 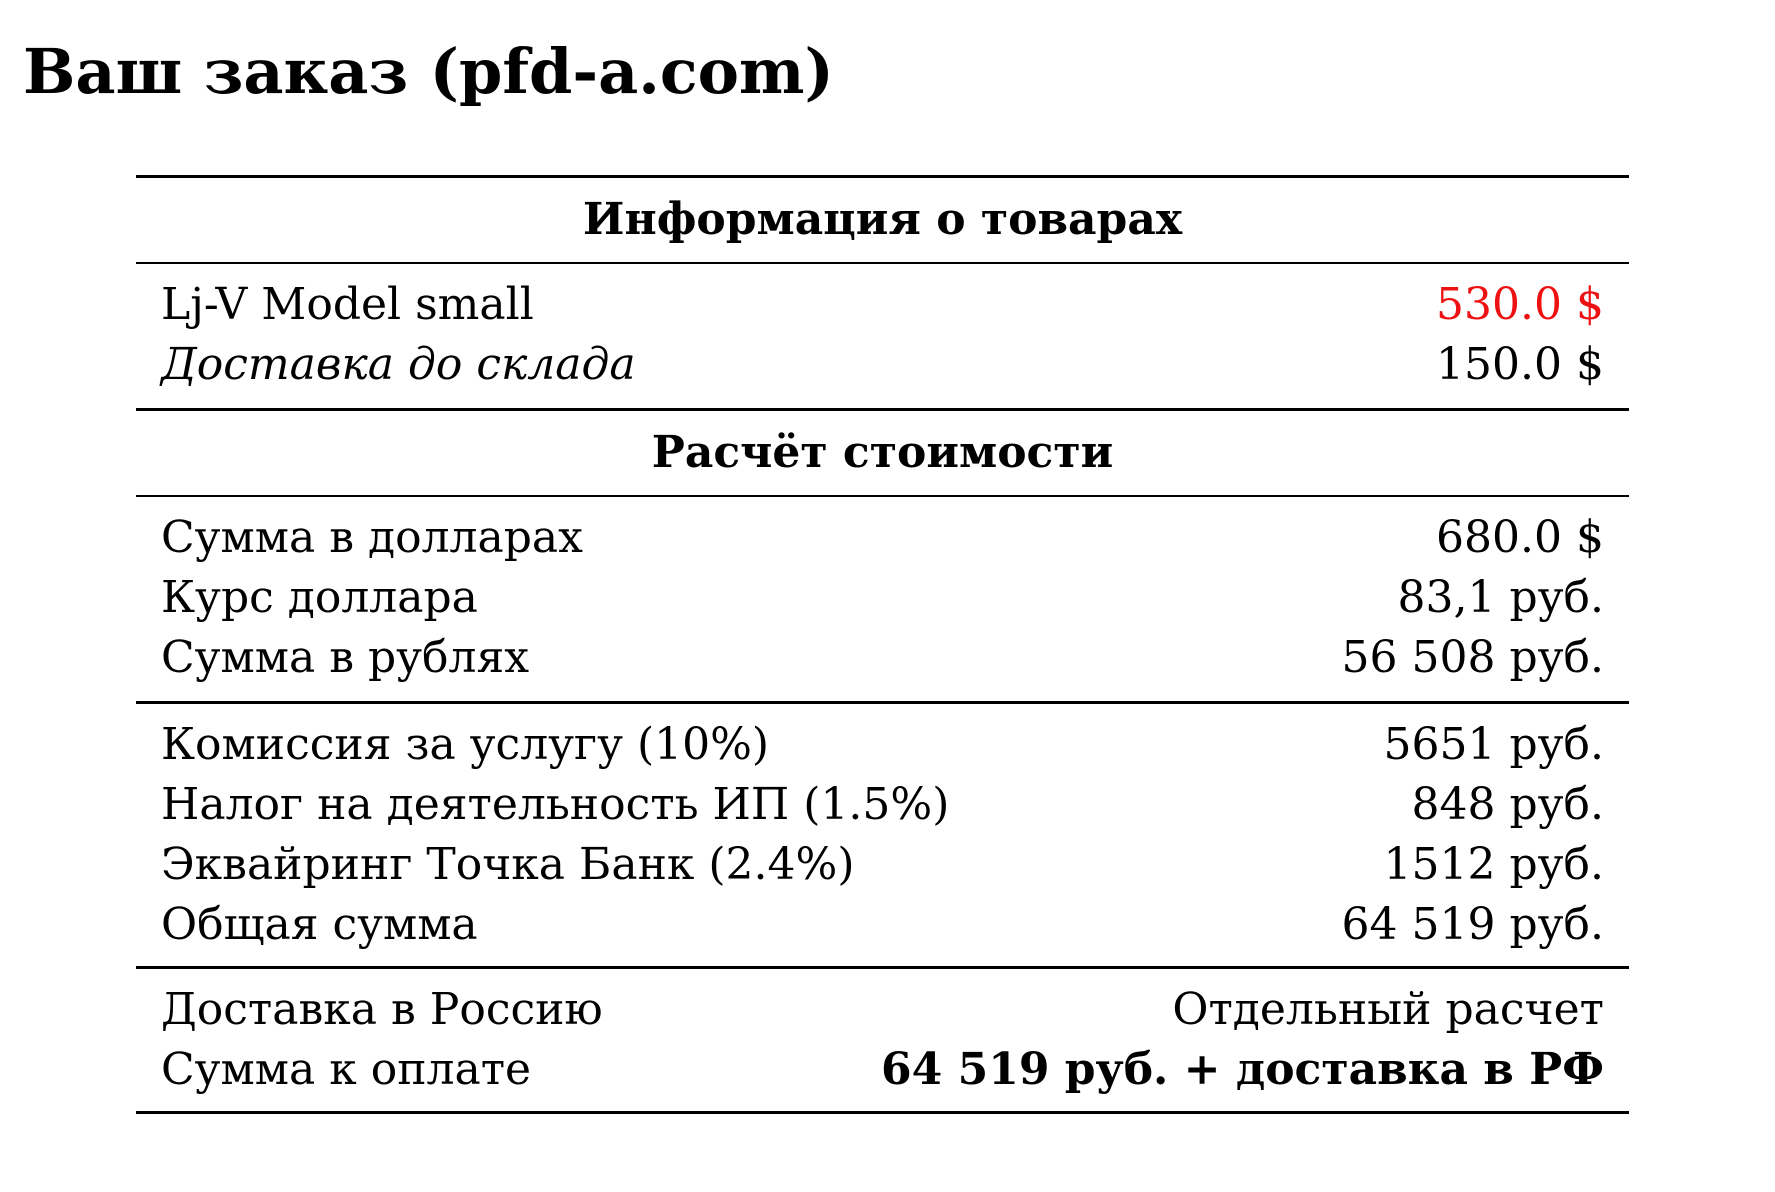 What do you see at coordinates (882, 452) in the screenshot?
I see `calculation-section-header: Расчёт стоимости` at bounding box center [882, 452].